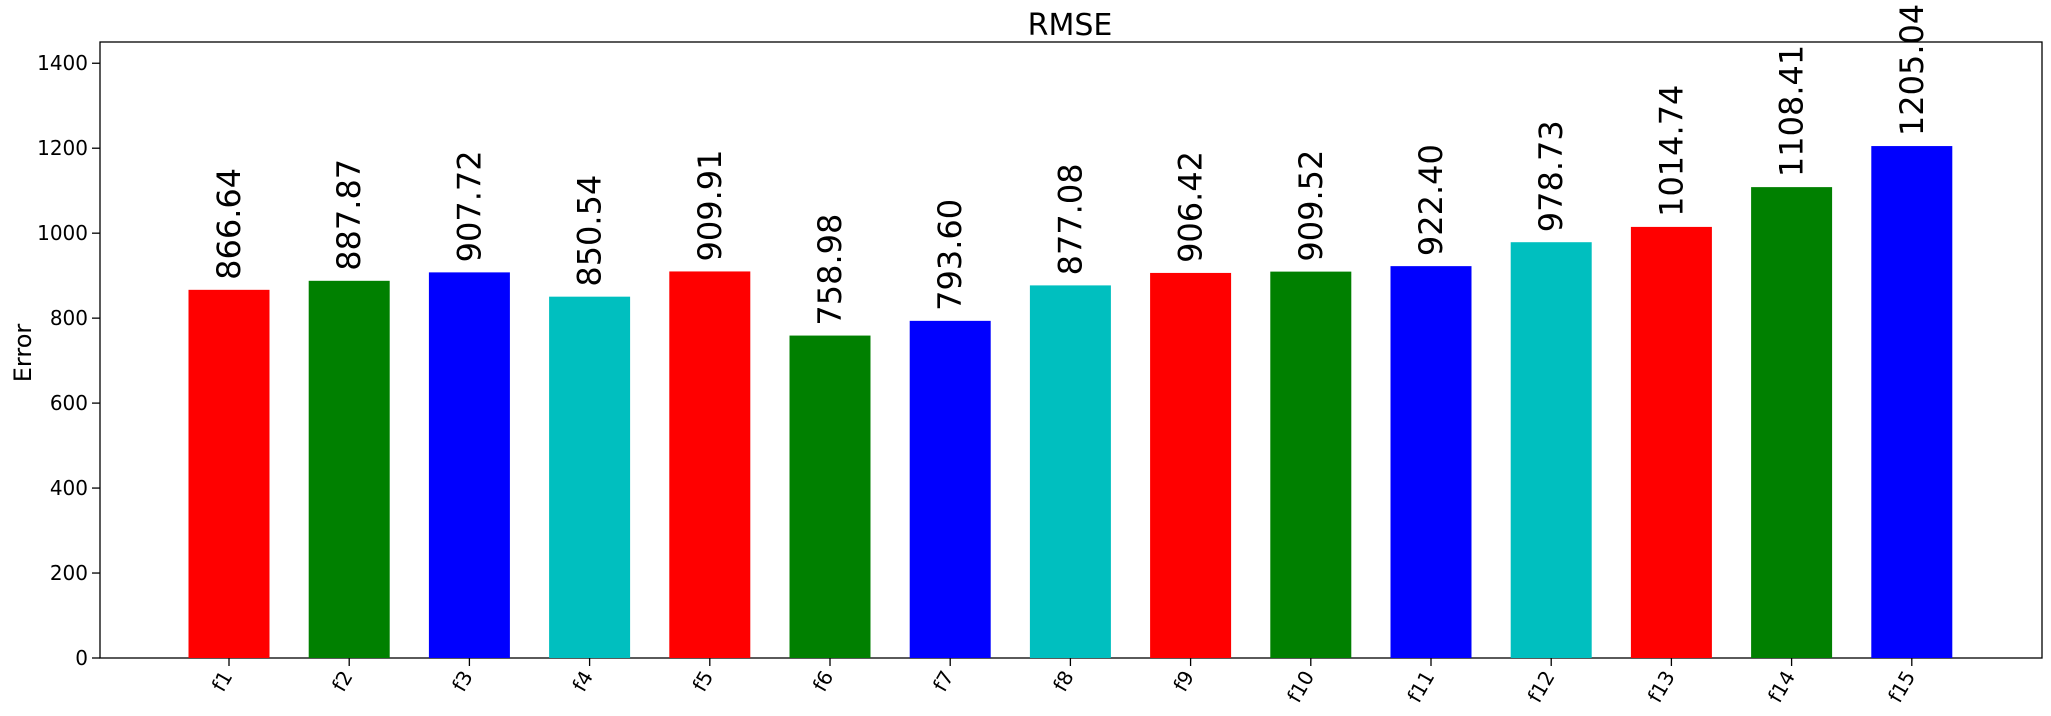 This screenshot has width=2051, height=716. I want to click on data-label: 1108.41, so click(1792, 111).